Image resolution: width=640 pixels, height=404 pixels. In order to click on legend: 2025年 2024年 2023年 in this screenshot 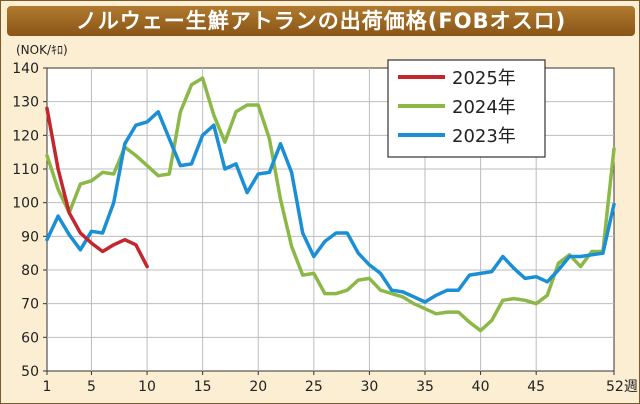, I will do `click(466, 108)`.